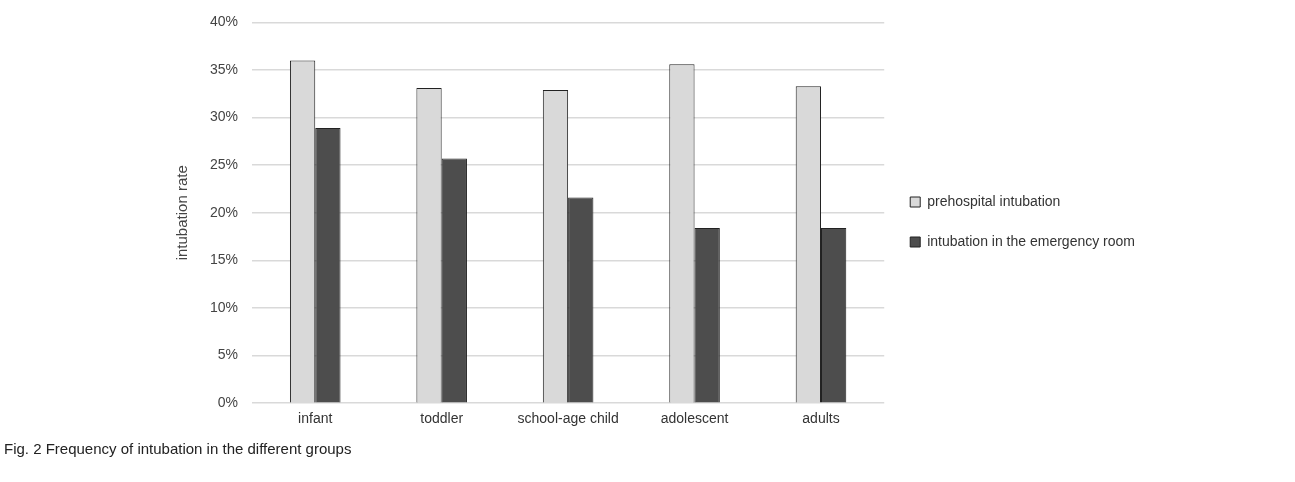  Describe the element at coordinates (994, 200) in the screenshot. I see `legend-label: prehospital intubation` at that location.